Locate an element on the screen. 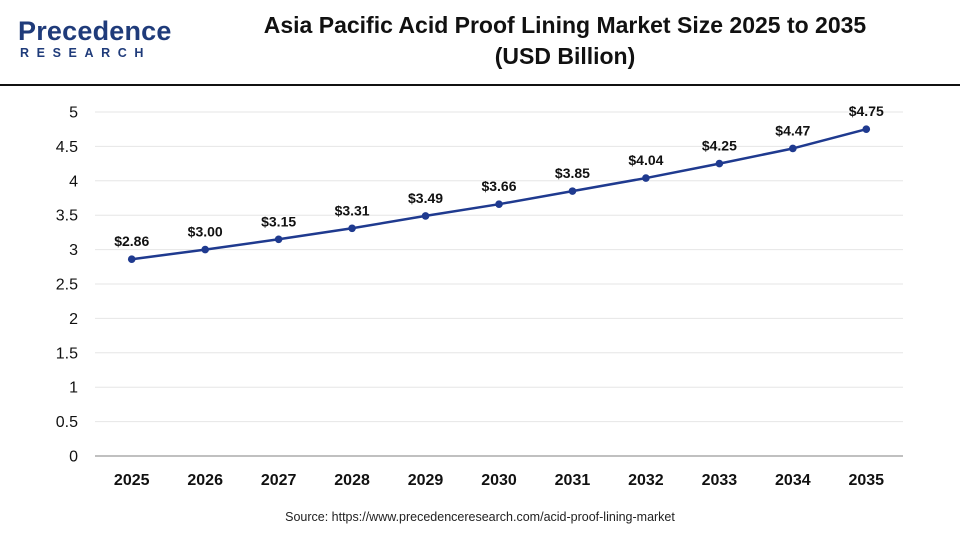 This screenshot has height=540, width=960. data-label: $3.31 is located at coordinates (352, 210).